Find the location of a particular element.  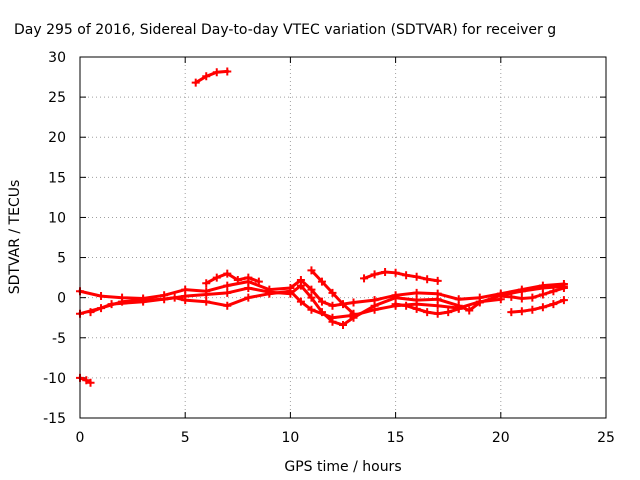

y-tick-label: 30 is located at coordinates (57, 58).